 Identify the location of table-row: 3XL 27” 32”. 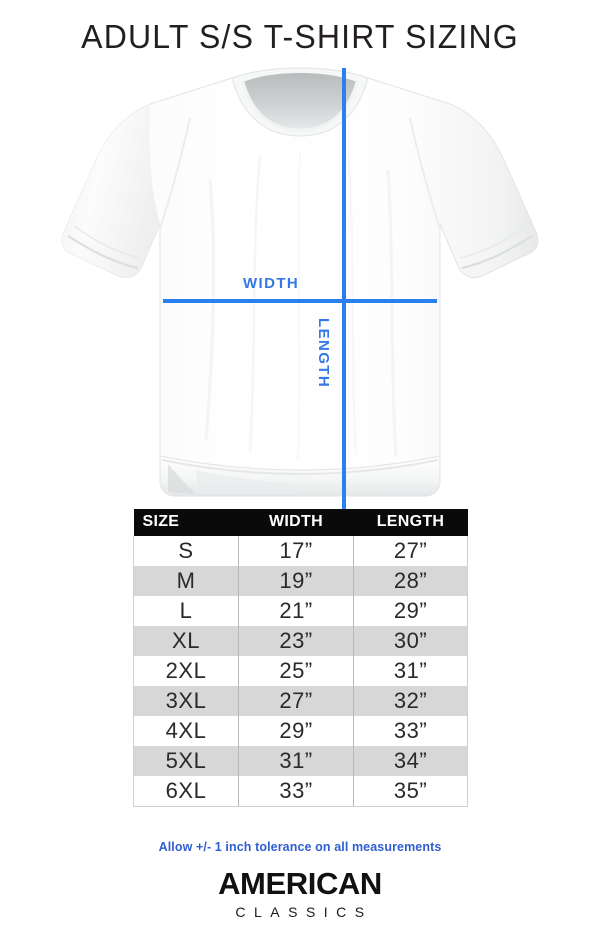
(300, 701).